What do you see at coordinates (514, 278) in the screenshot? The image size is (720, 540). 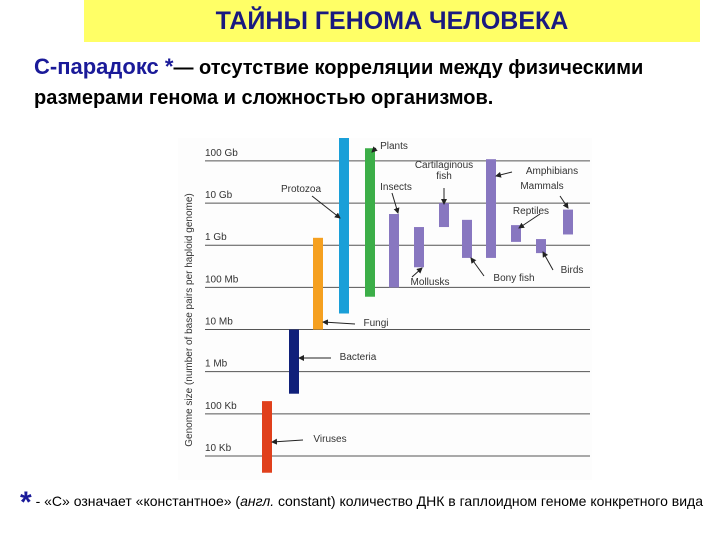 I see `category-label: Bony fish` at bounding box center [514, 278].